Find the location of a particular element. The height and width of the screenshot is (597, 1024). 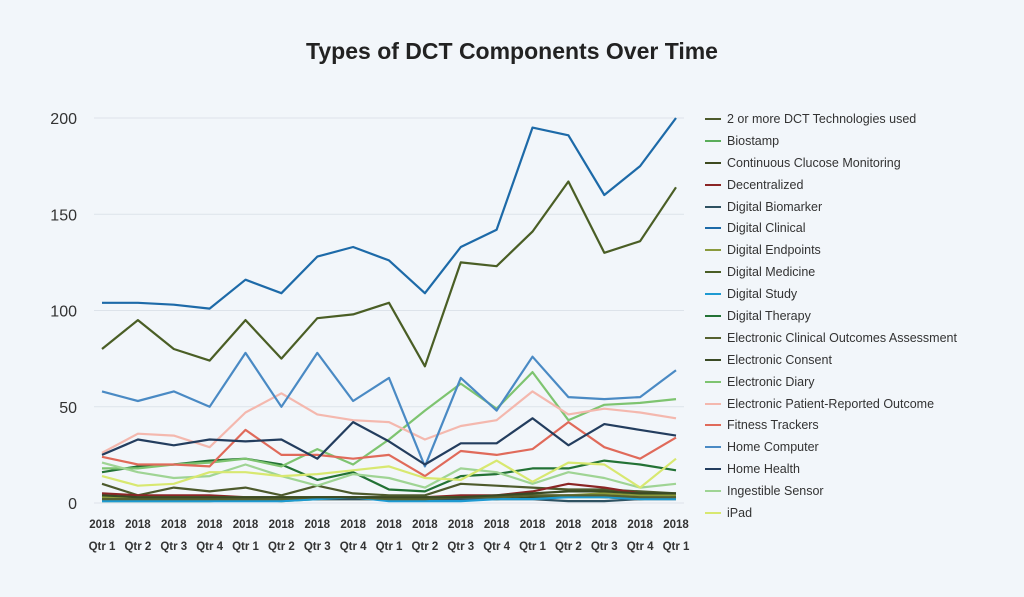

legend-label: Digital Therapy is located at coordinates (769, 315).